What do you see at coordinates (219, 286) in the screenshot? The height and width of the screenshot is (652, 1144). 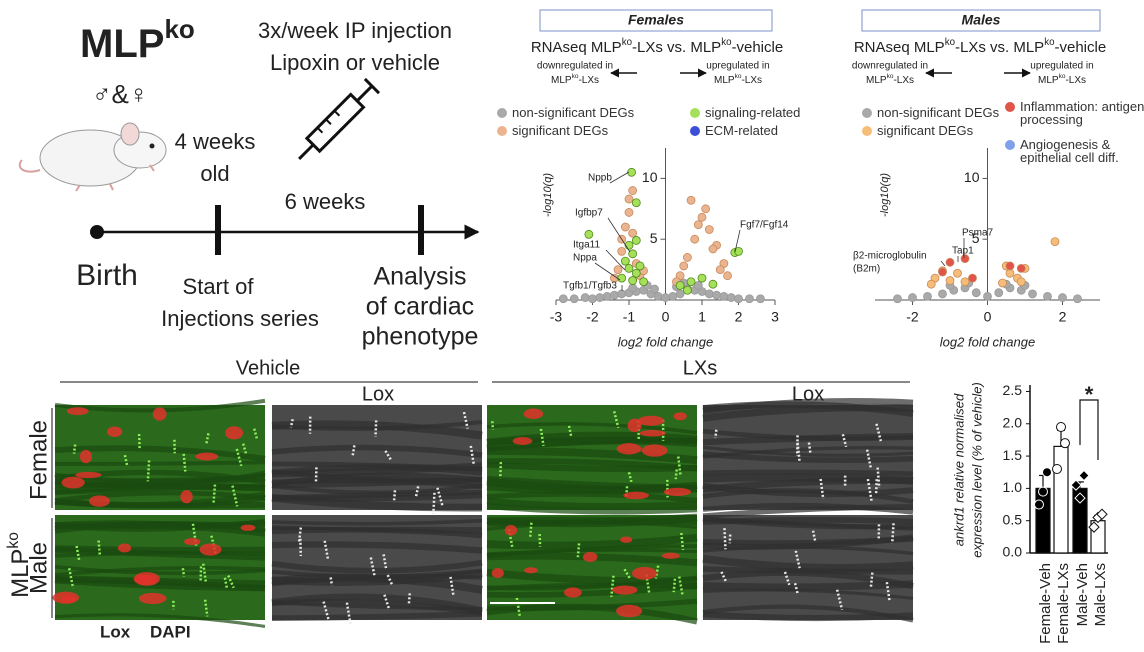 I see `start-line: Start of` at bounding box center [219, 286].